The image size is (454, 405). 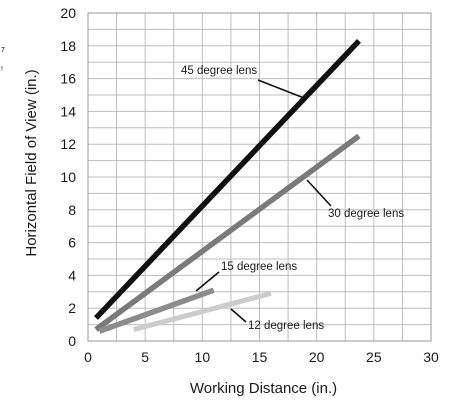 I want to click on x-tick-label: 15, so click(x=260, y=357).